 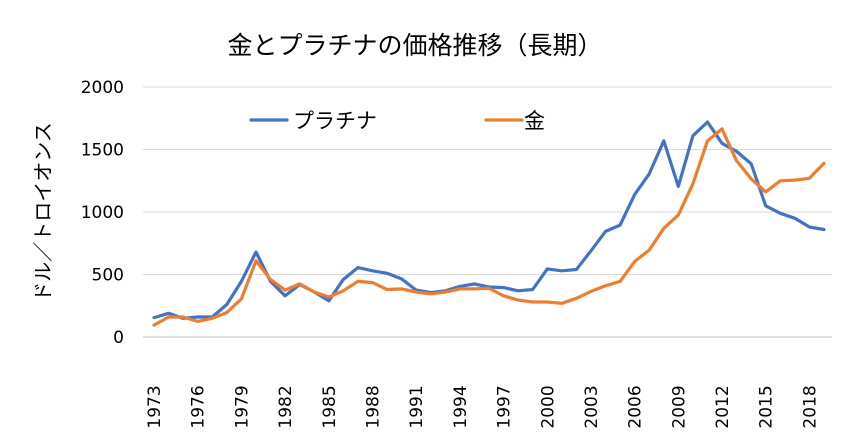 What do you see at coordinates (505, 406) in the screenshot?
I see `x-tick-label: 1997` at bounding box center [505, 406].